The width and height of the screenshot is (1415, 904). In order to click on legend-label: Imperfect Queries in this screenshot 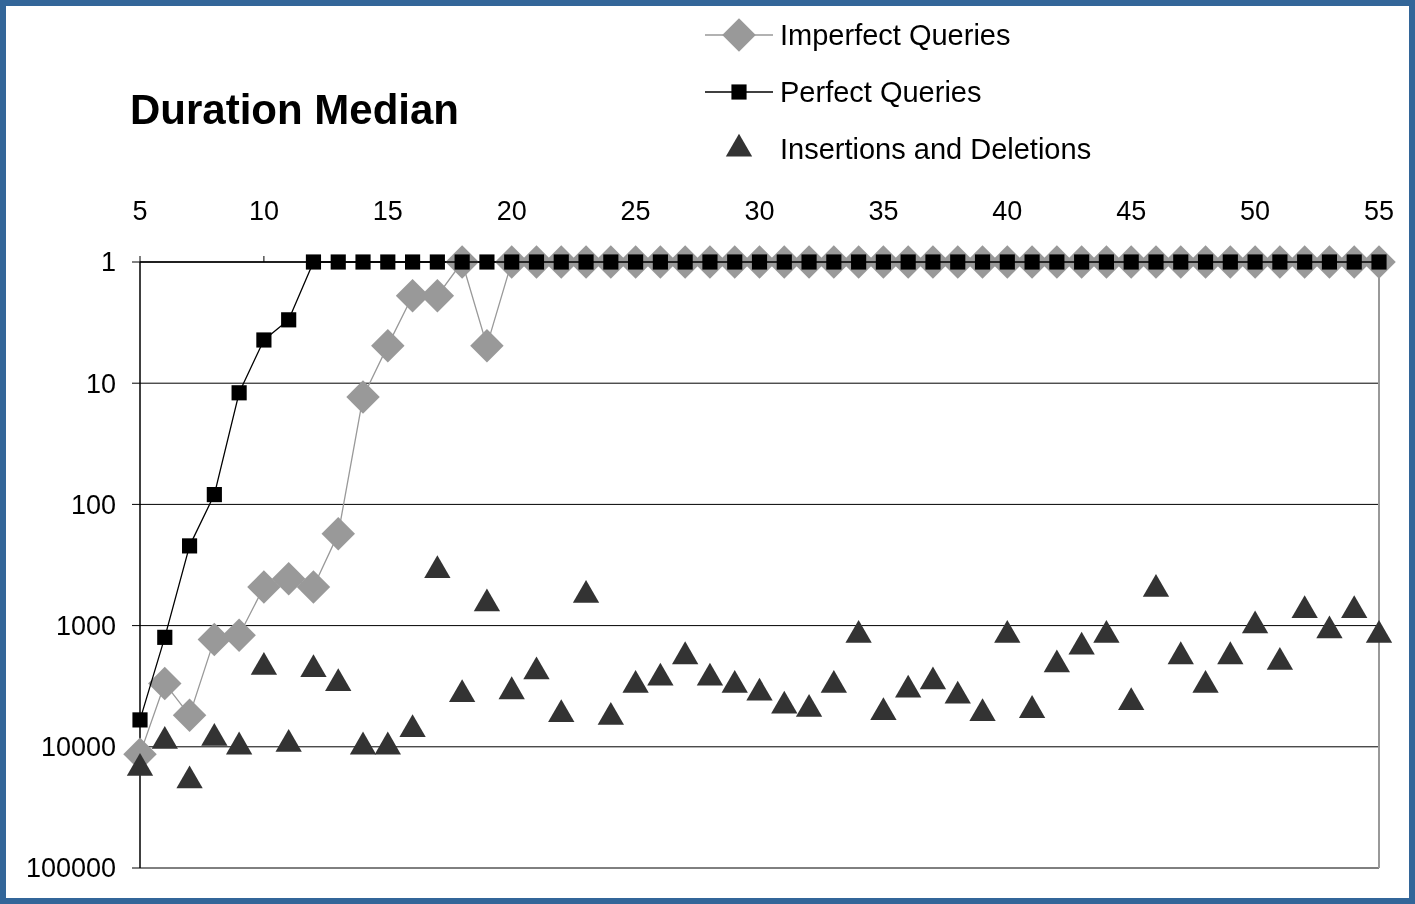, I will do `click(895, 35)`.